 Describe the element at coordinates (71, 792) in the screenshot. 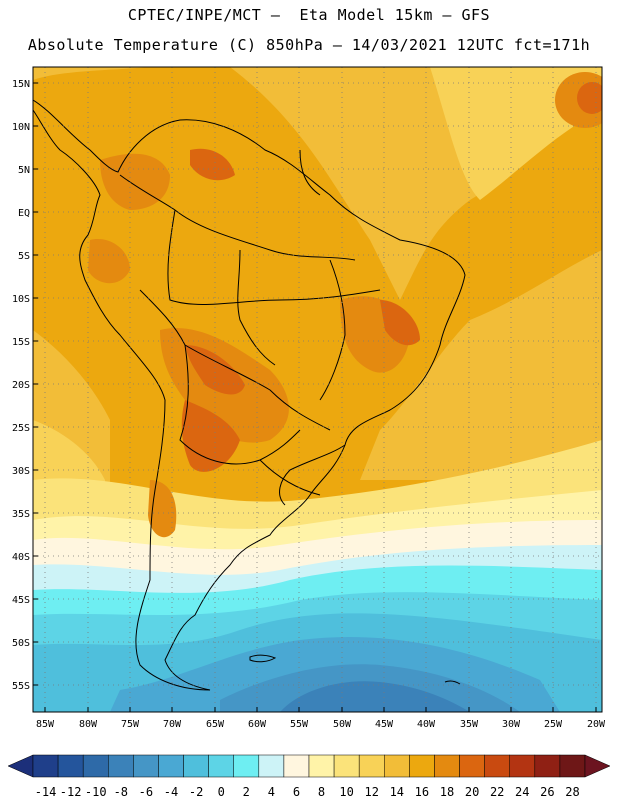

I see `colorbar-label: -12` at that location.